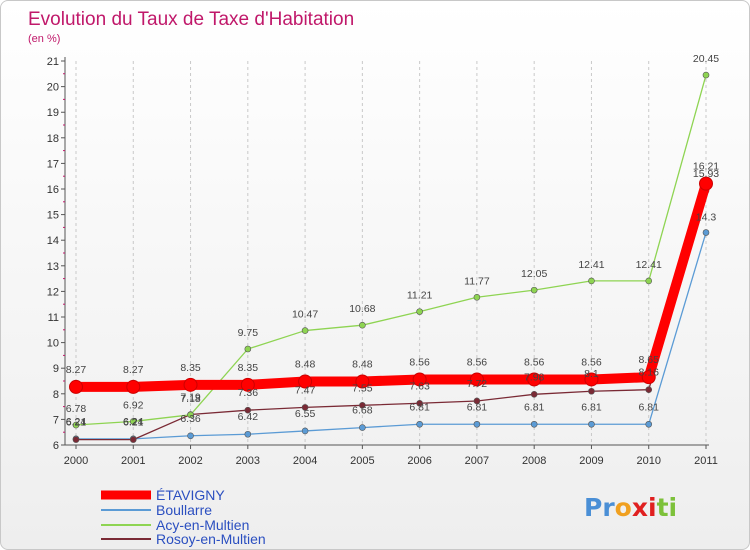 This screenshot has width=750, height=550. I want to click on x-tick-label: 2000, so click(76, 461).